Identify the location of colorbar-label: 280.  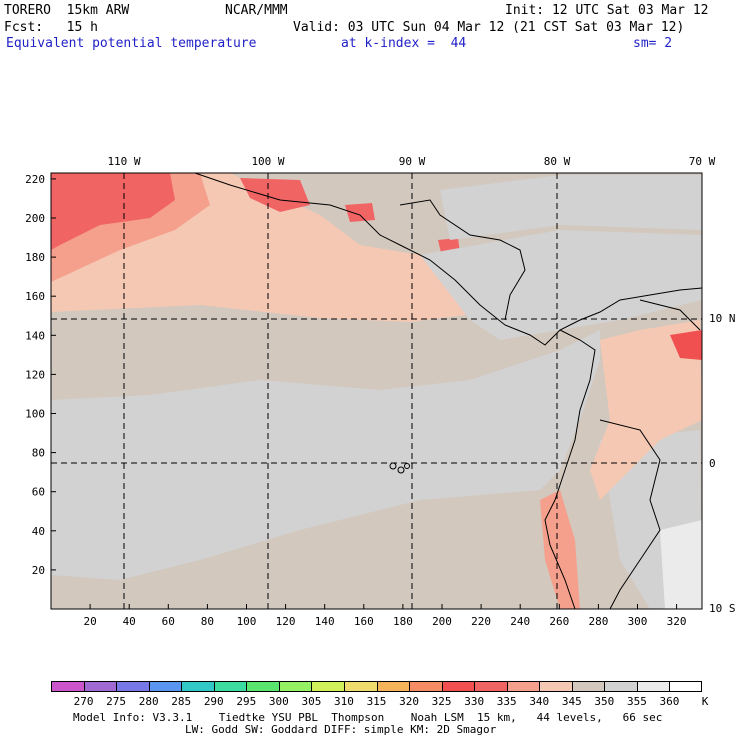
(148, 701).